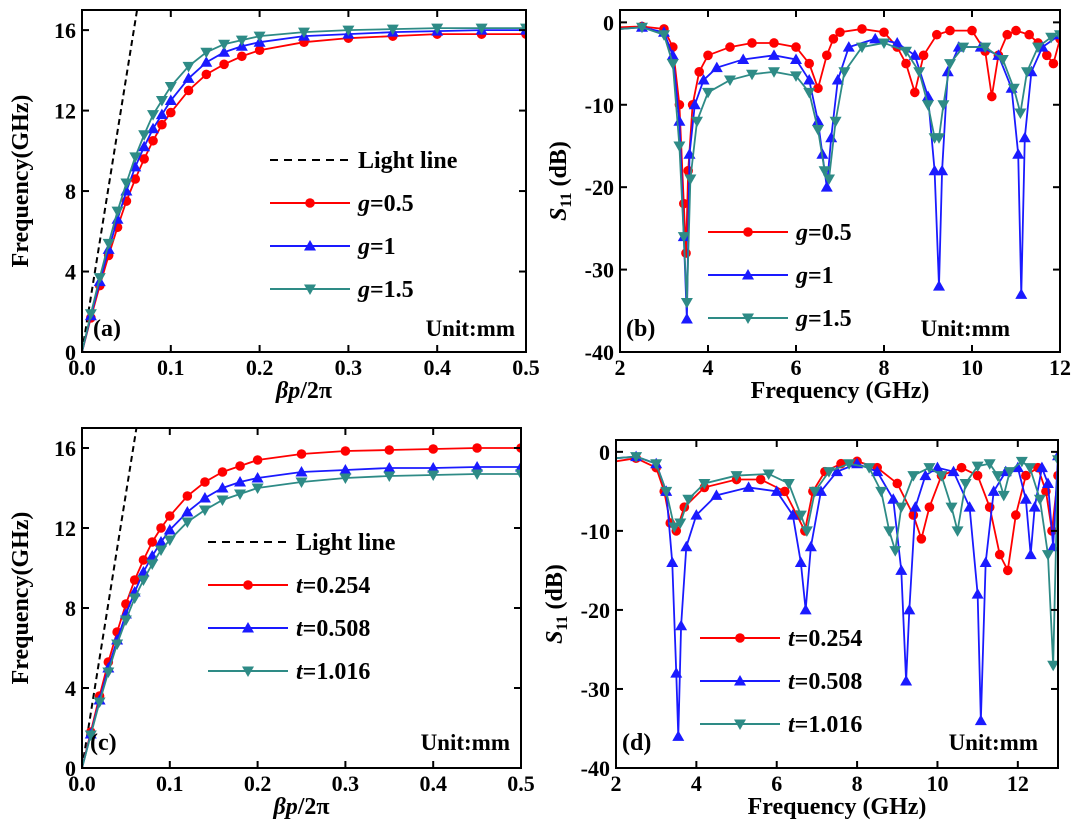  What do you see at coordinates (433, 783) in the screenshot?
I see `x-tick-label: 0.4` at bounding box center [433, 783].